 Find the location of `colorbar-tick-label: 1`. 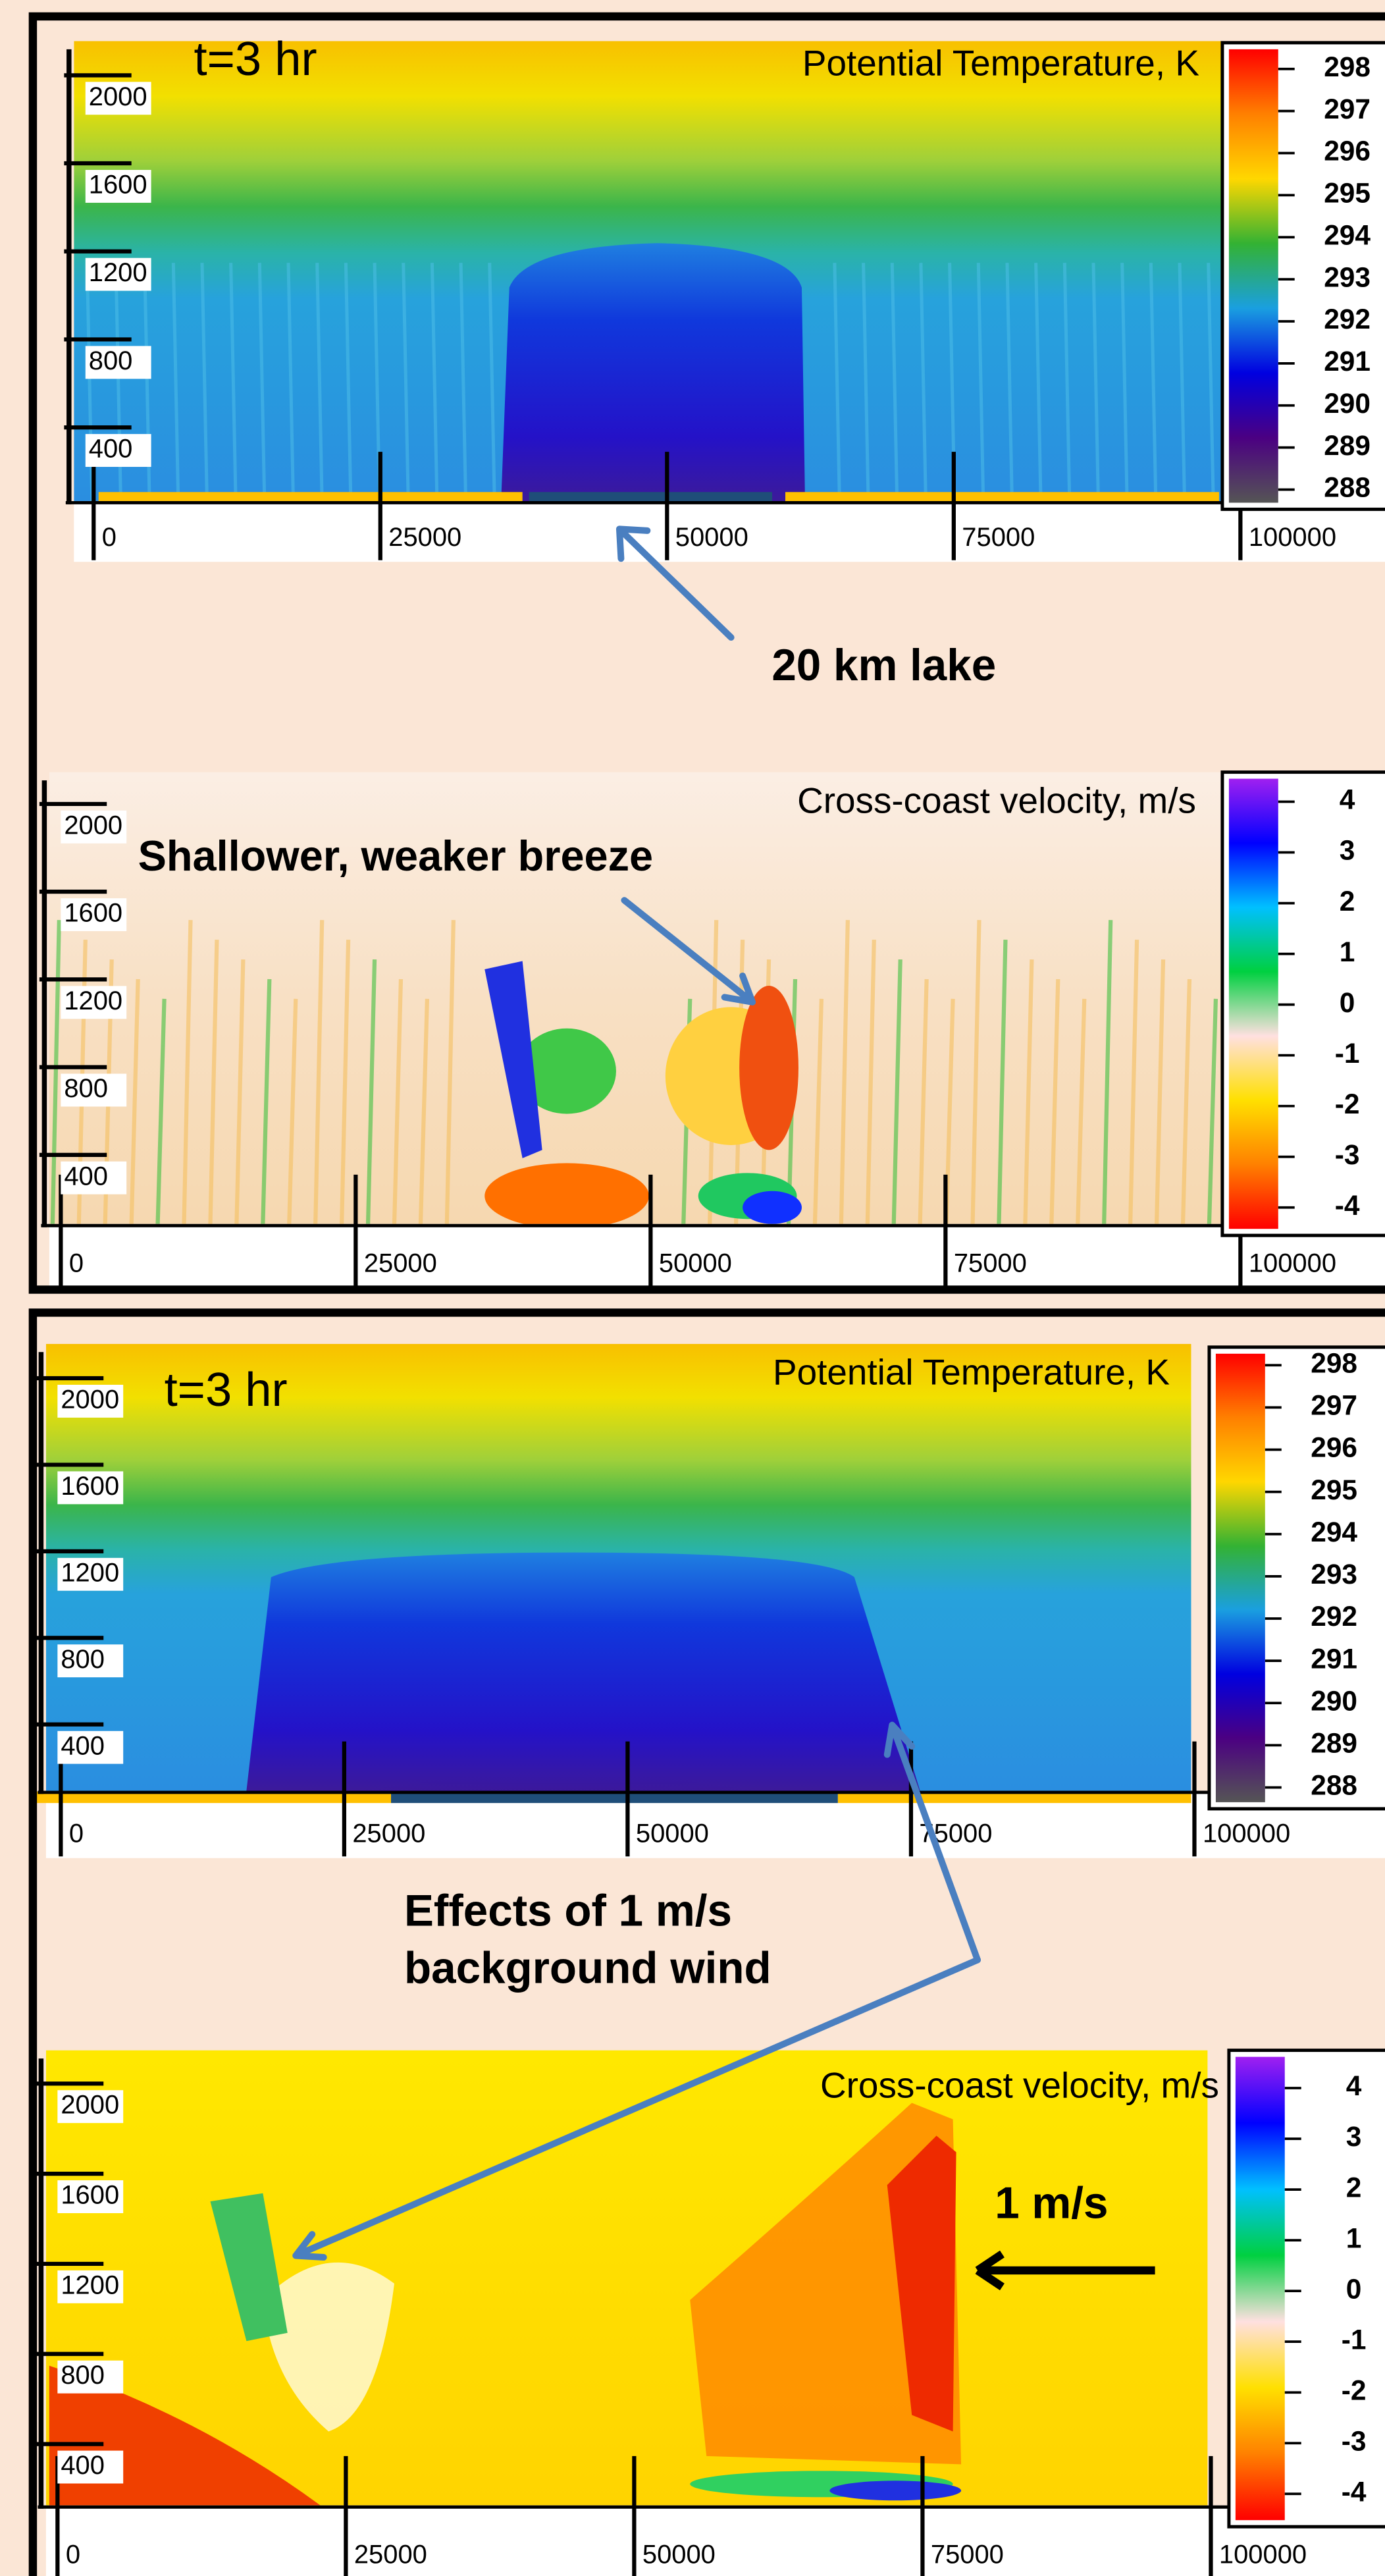

colorbar-tick-label: 1 is located at coordinates (1348, 951).